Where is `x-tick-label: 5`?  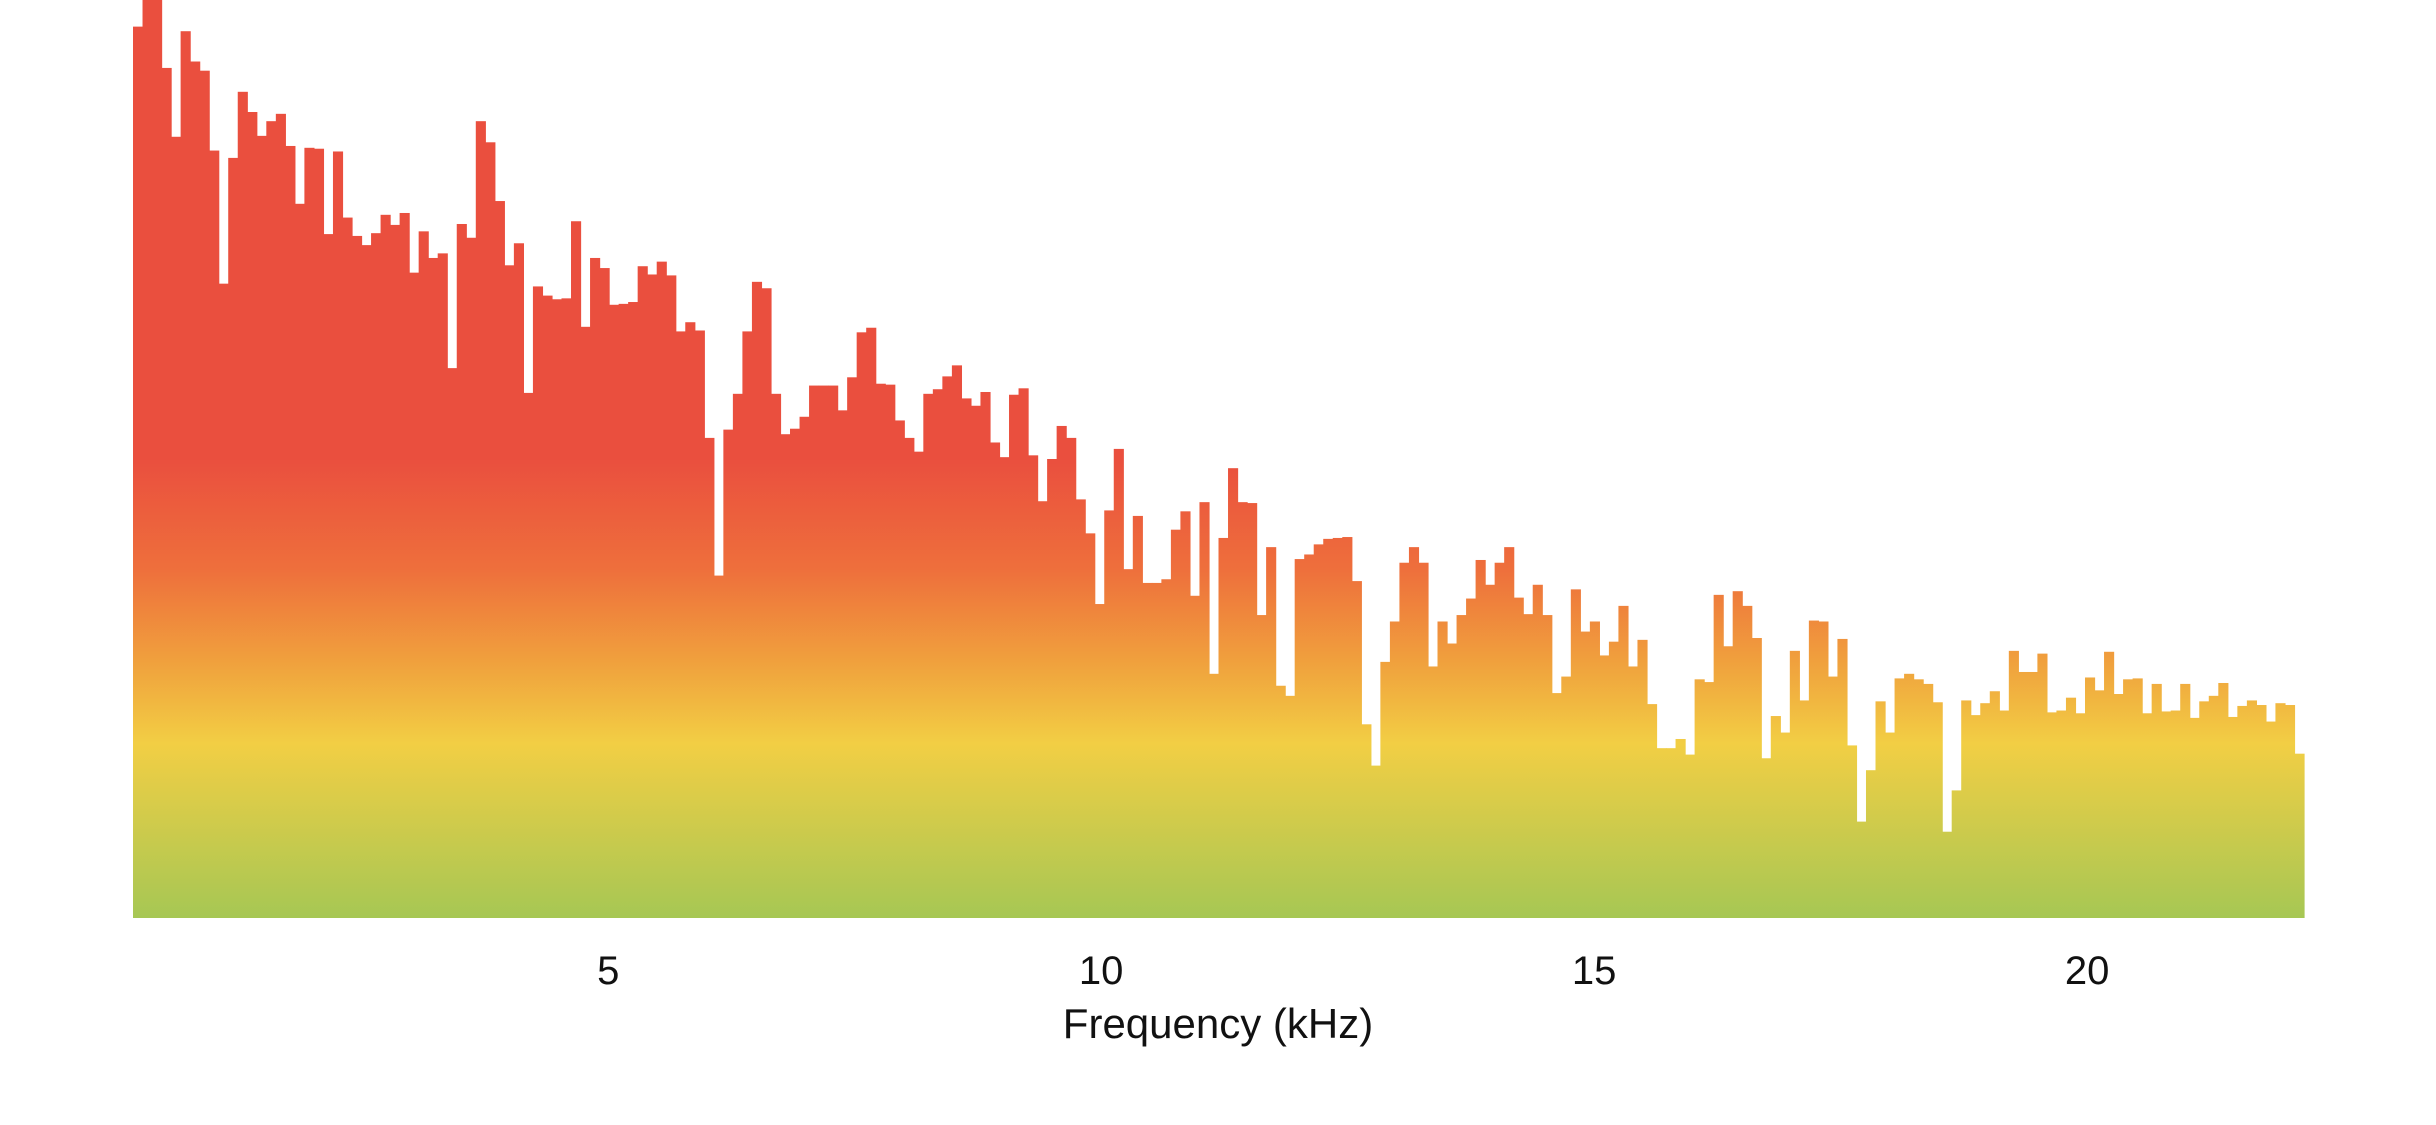 x-tick-label: 5 is located at coordinates (608, 971).